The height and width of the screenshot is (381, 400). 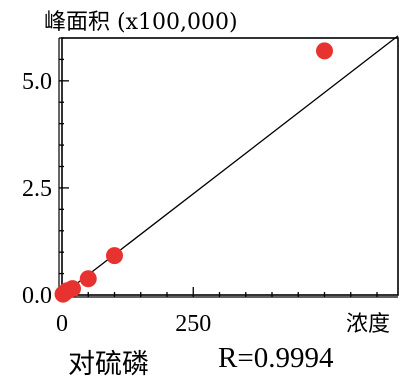 I want to click on y-tick-label: 2.5, so click(x=37, y=189).